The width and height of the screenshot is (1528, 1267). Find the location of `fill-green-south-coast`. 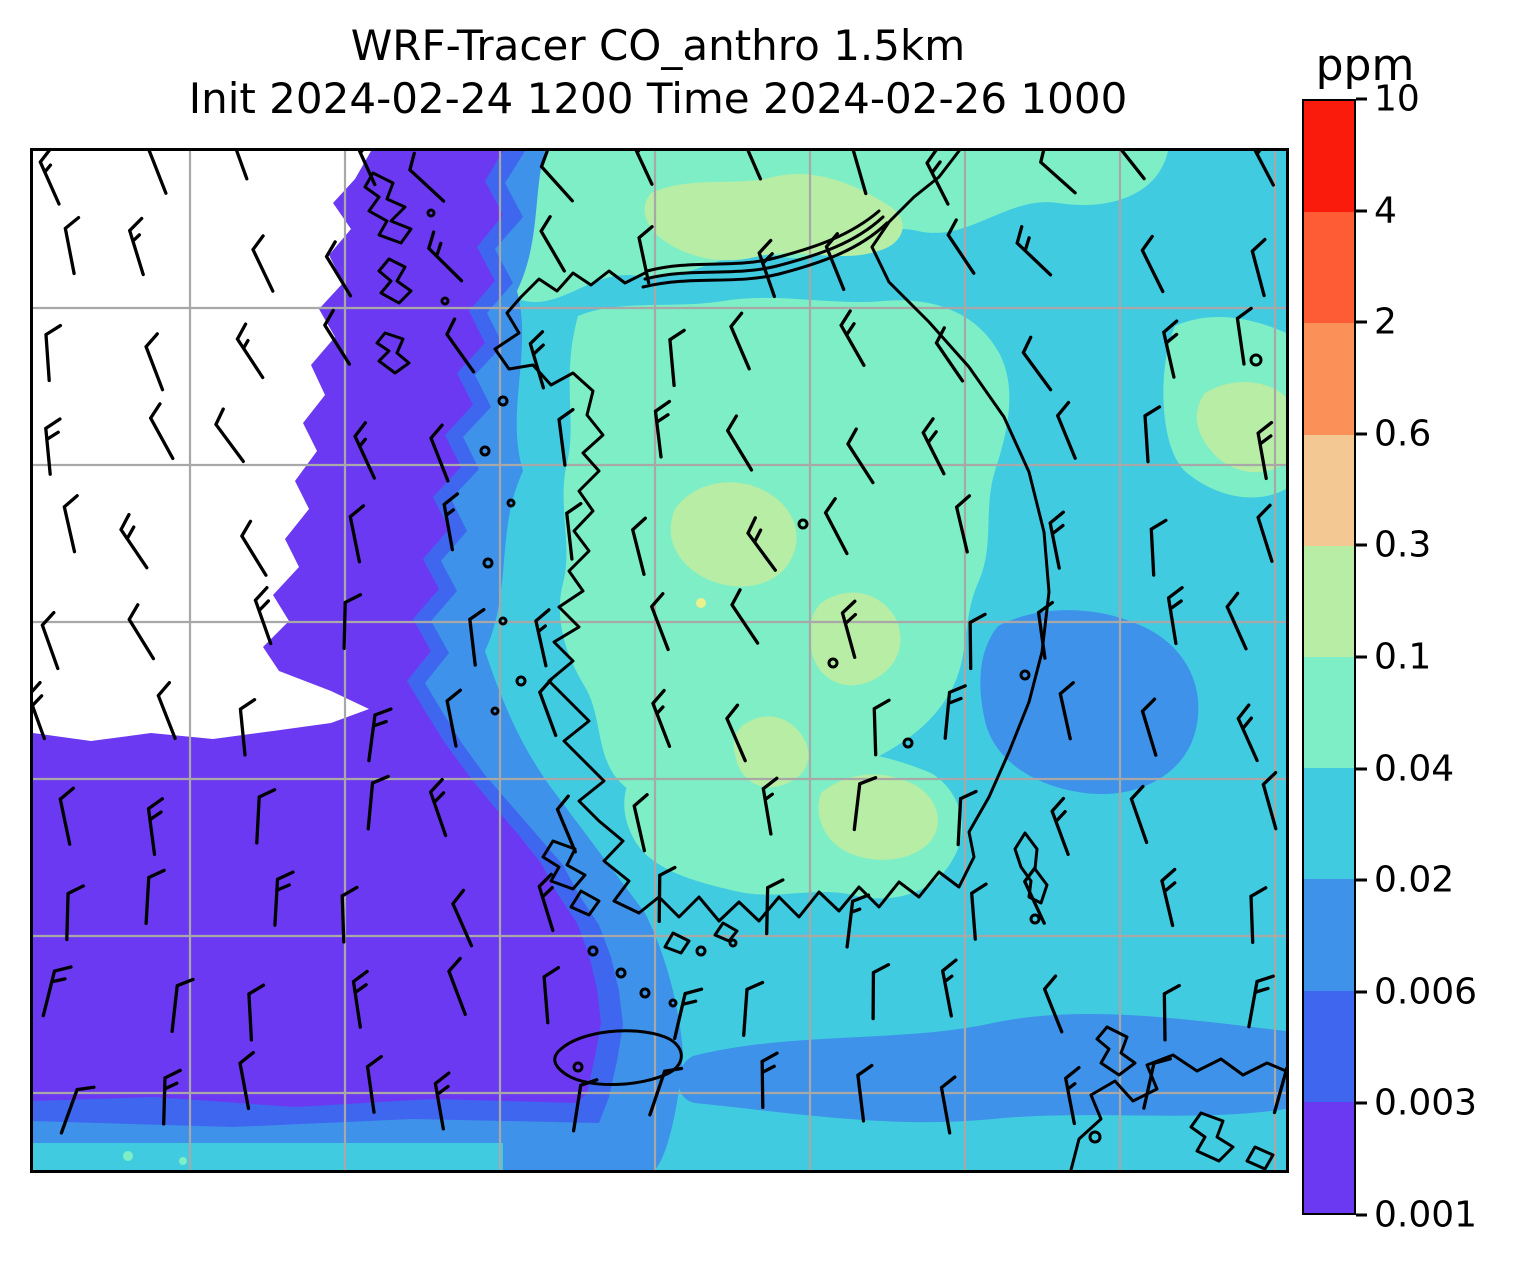

fill-green-south-coast is located at coordinates (878, 817).